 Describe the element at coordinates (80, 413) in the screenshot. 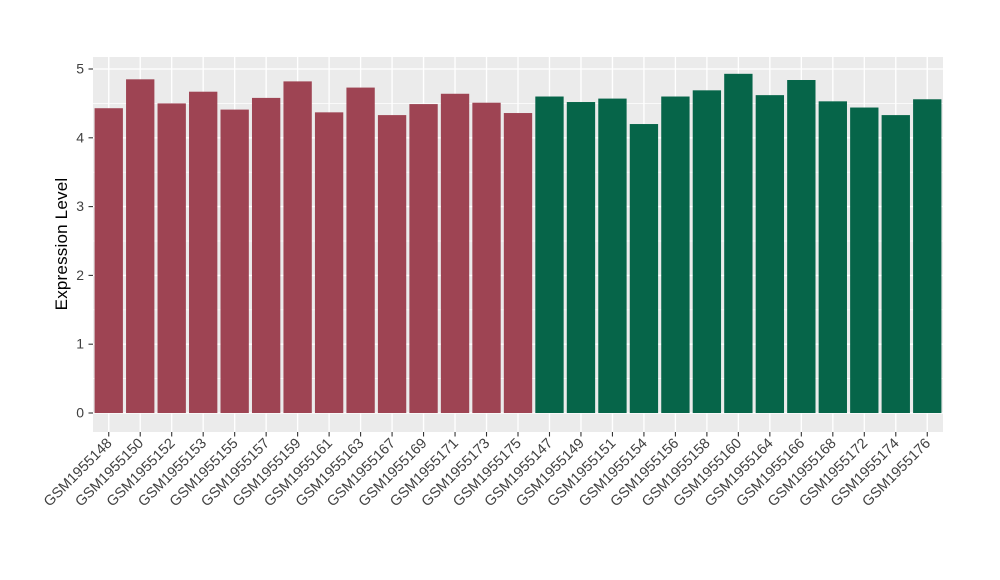

I see `y-tick-label: 0` at that location.